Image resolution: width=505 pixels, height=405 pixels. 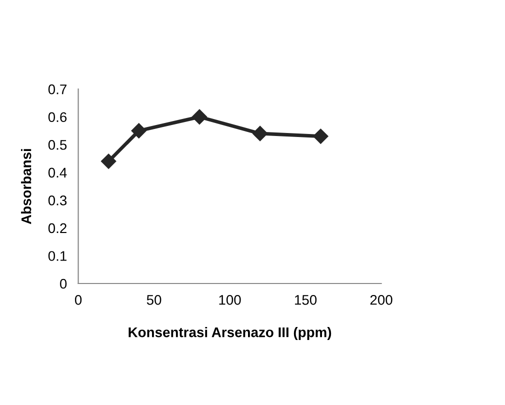 What do you see at coordinates (306, 299) in the screenshot?
I see `x-tick-label: 150` at bounding box center [306, 299].